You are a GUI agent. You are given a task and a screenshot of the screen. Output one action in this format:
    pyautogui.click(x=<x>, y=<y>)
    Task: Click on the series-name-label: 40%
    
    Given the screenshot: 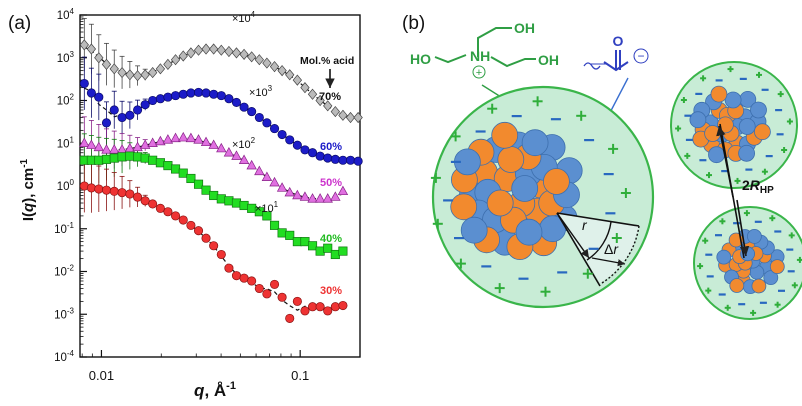 What is the action you would take?
    pyautogui.click(x=331, y=239)
    